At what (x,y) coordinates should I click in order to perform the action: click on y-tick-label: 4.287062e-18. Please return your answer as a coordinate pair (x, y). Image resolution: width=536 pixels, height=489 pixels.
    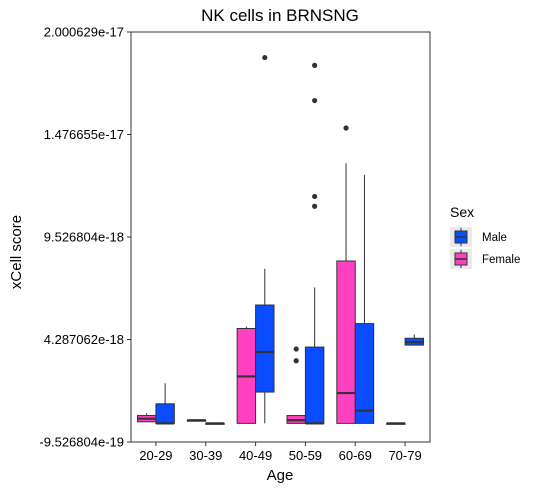
    Looking at the image, I should click on (84, 339).